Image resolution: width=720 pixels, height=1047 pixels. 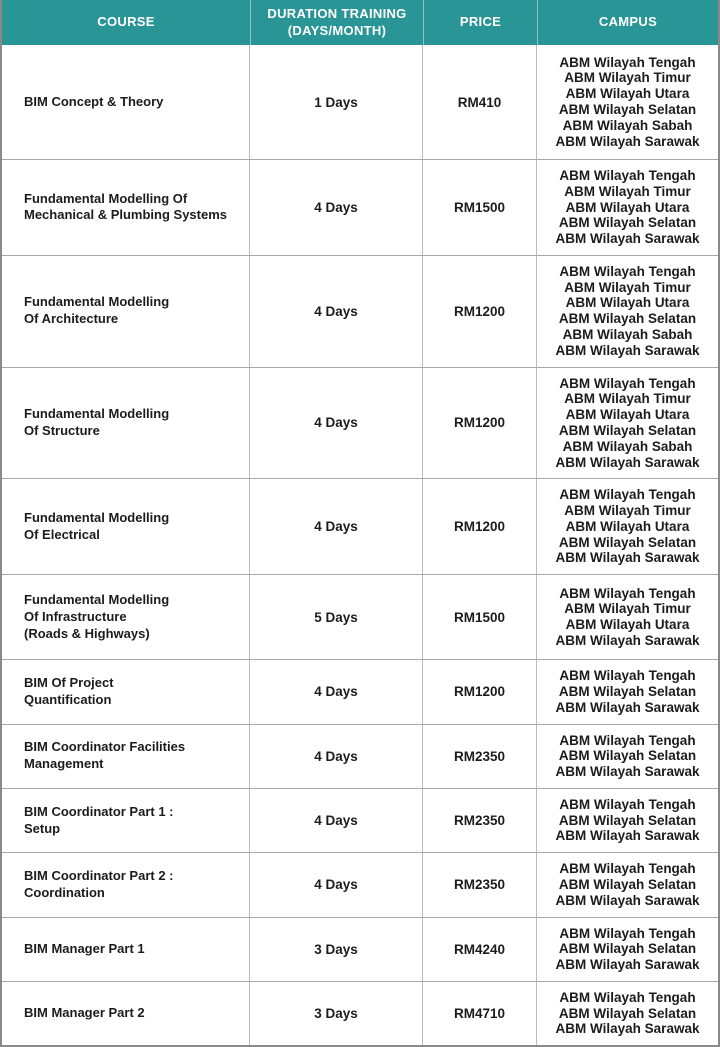 I want to click on course-cell: BIM Manager Part 2, so click(x=126, y=1013).